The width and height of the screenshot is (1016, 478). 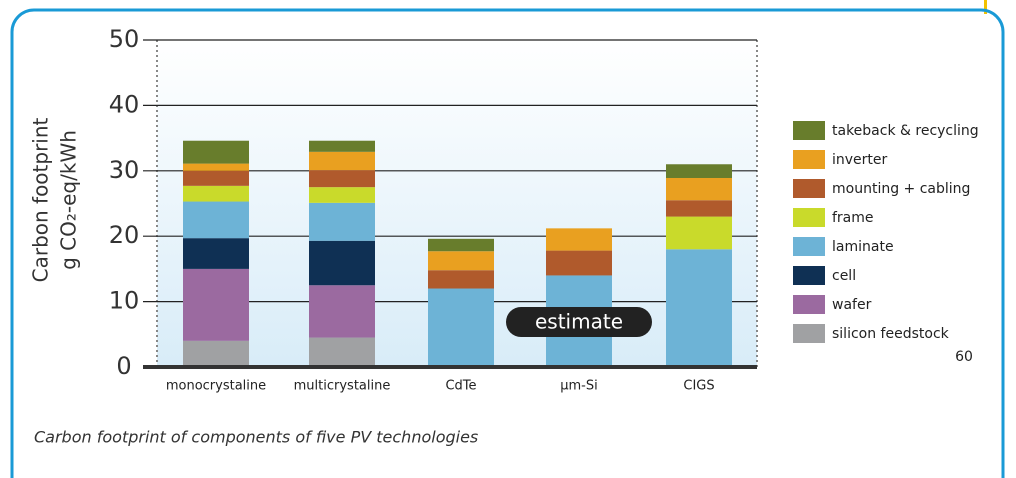 I want to click on y-tick-label: 40, so click(x=124, y=104).